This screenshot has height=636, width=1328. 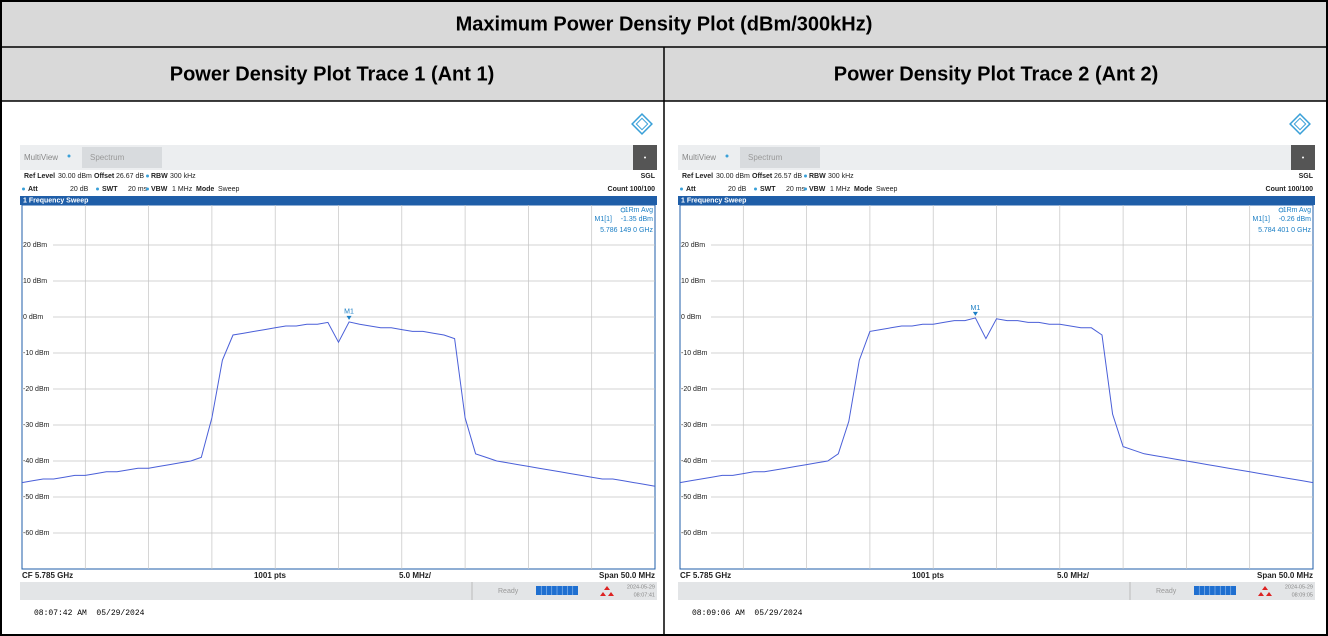 I want to click on marker-freq: 5.784 401 0 GHz, so click(x=1284, y=230).